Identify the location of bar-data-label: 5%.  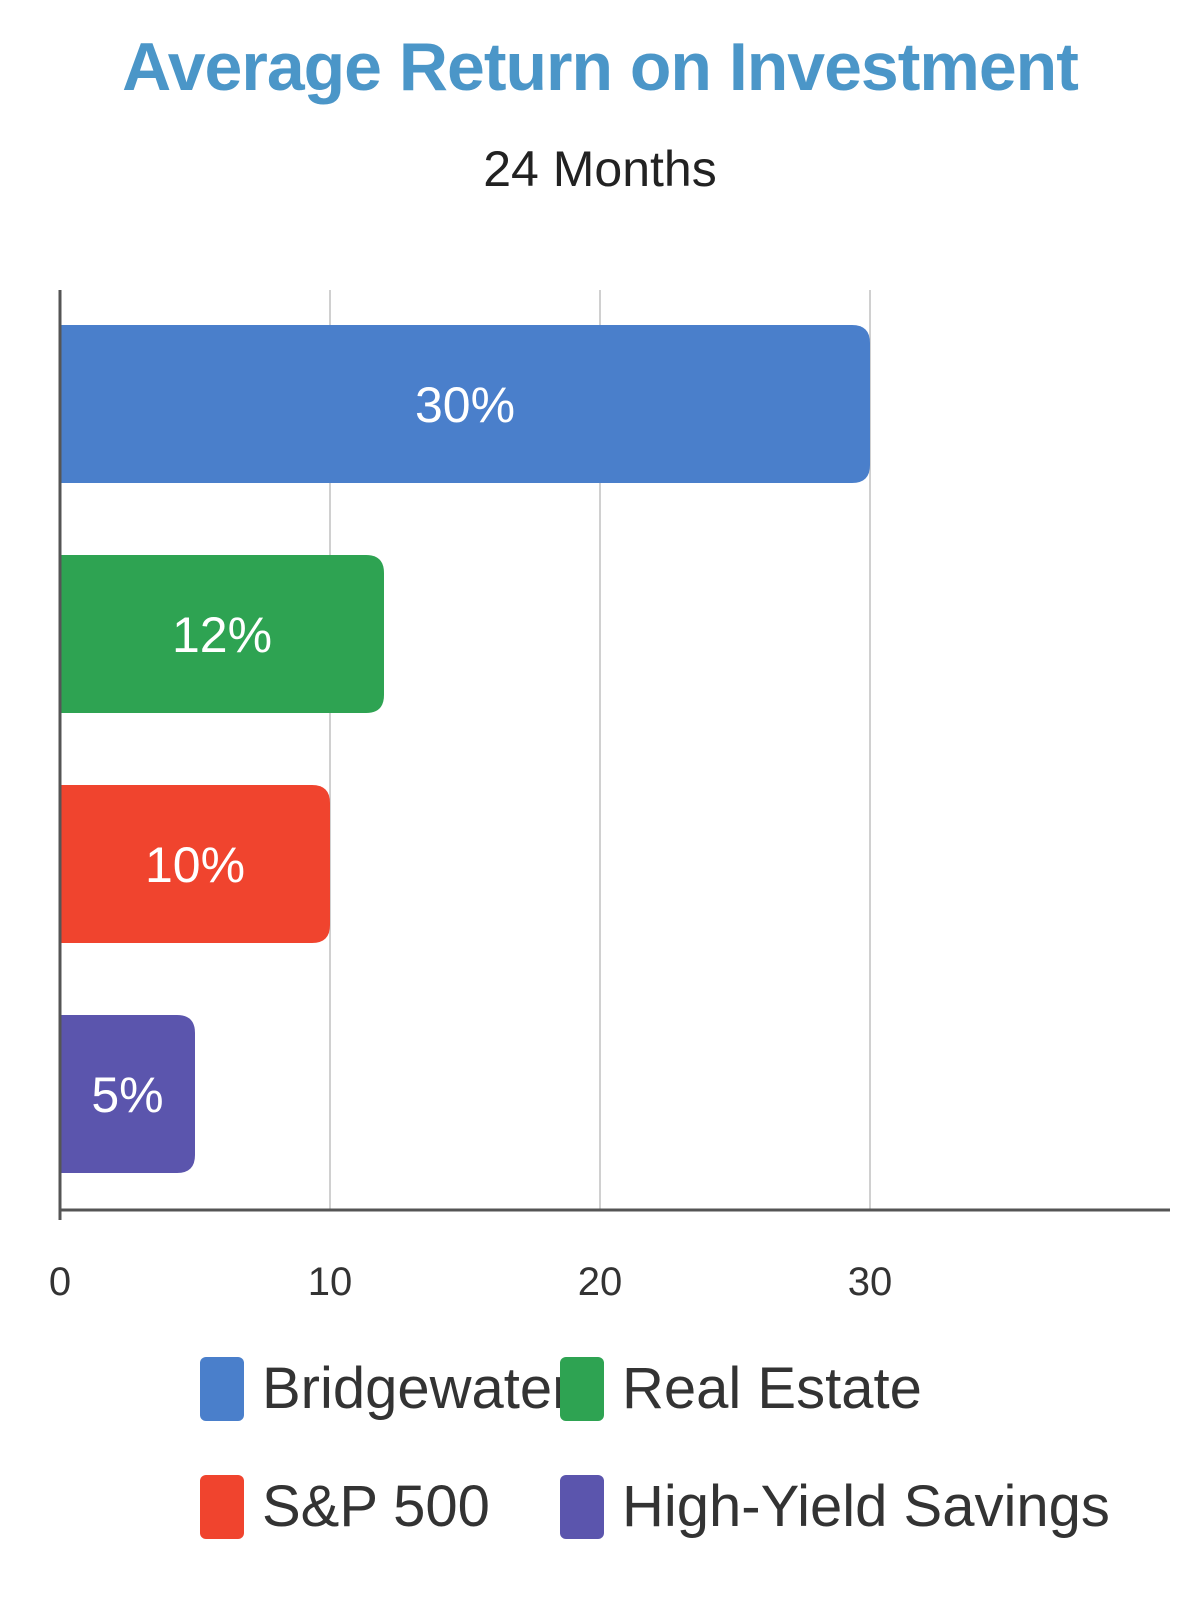
(127, 1095).